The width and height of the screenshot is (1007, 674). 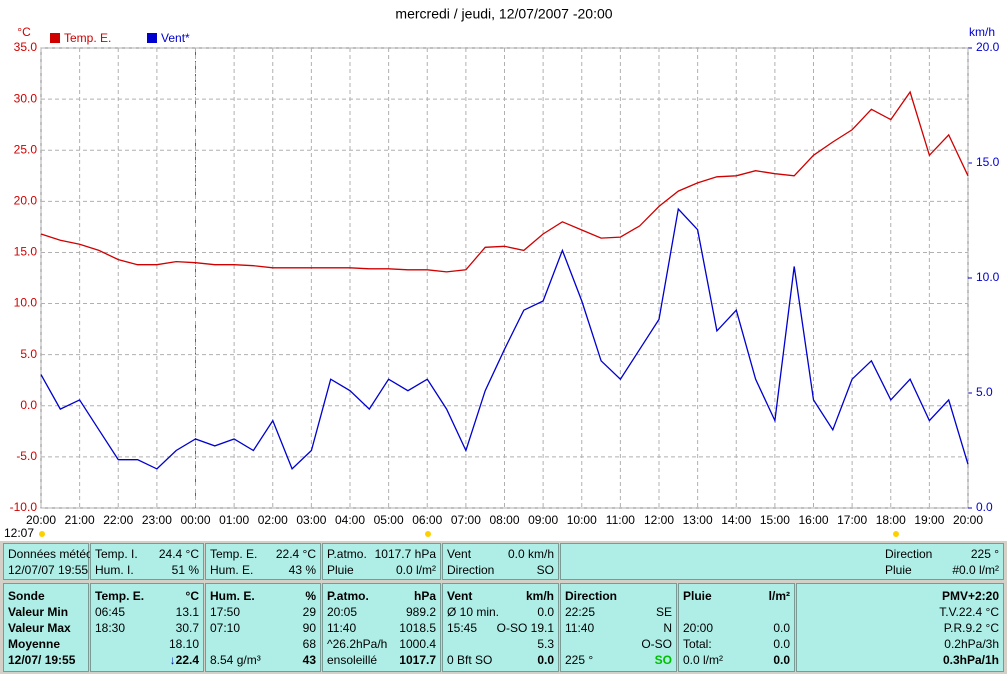 I want to click on panel-value: 989.2, so click(x=420, y=612).